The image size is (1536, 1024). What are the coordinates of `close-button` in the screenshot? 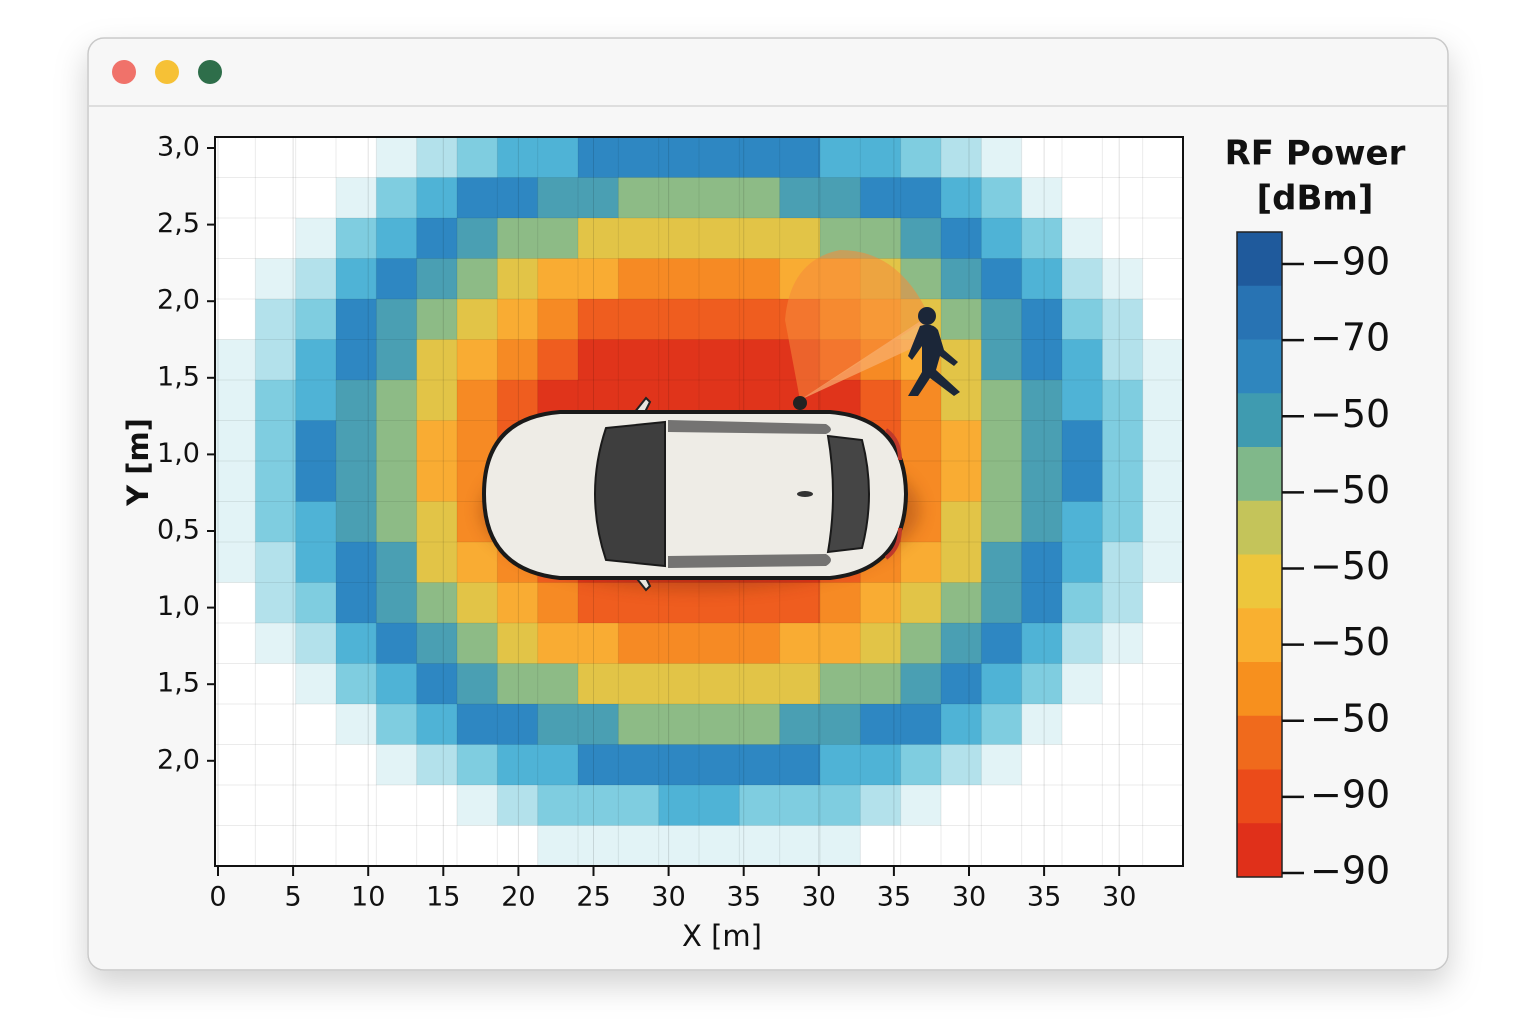 It's located at (124, 72).